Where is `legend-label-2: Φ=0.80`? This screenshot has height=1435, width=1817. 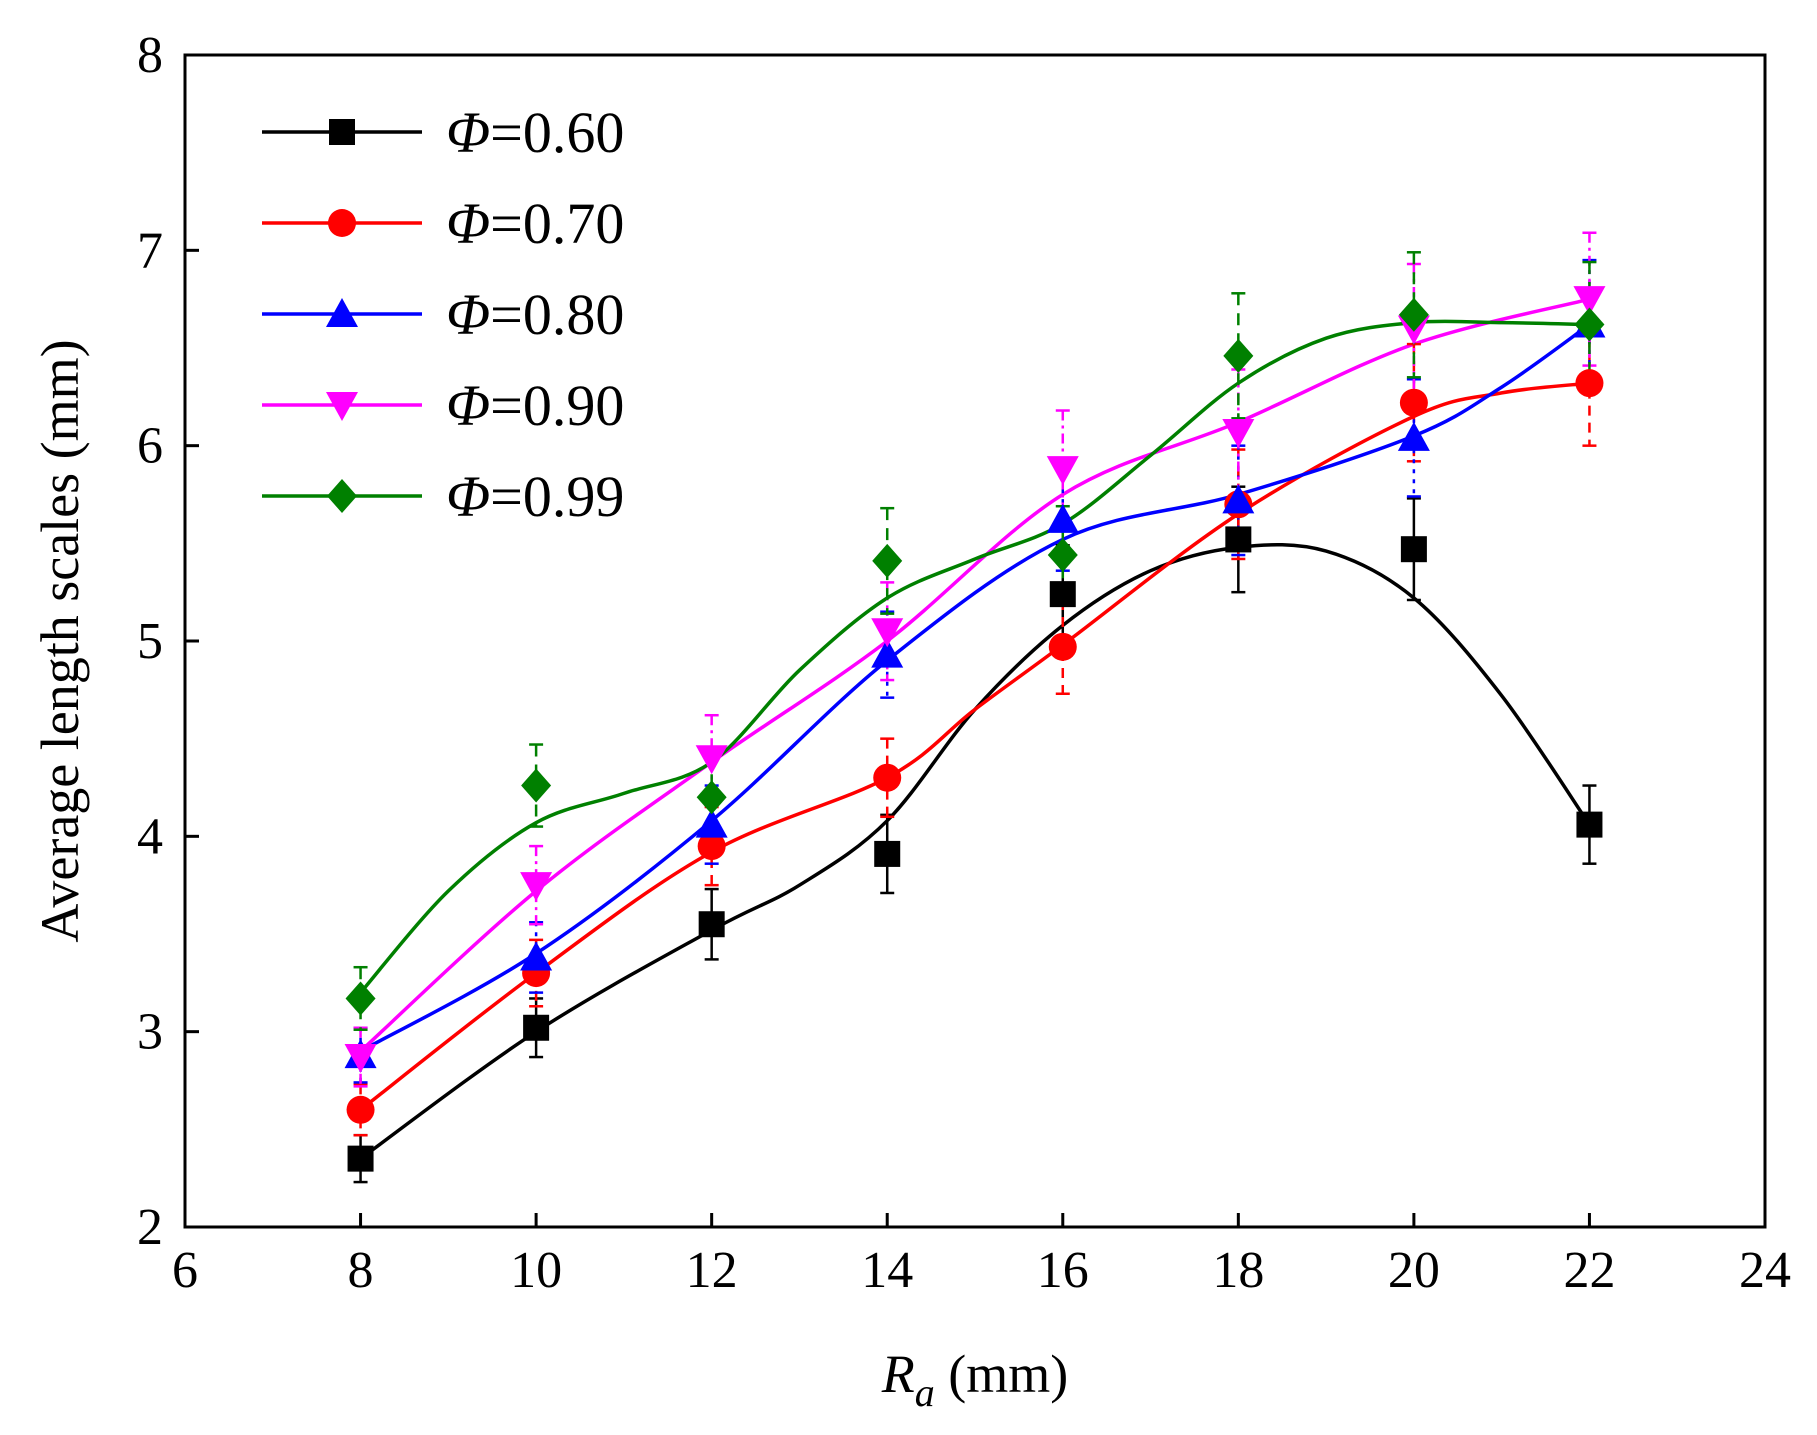 legend-label-2: Φ=0.80 is located at coordinates (535, 314).